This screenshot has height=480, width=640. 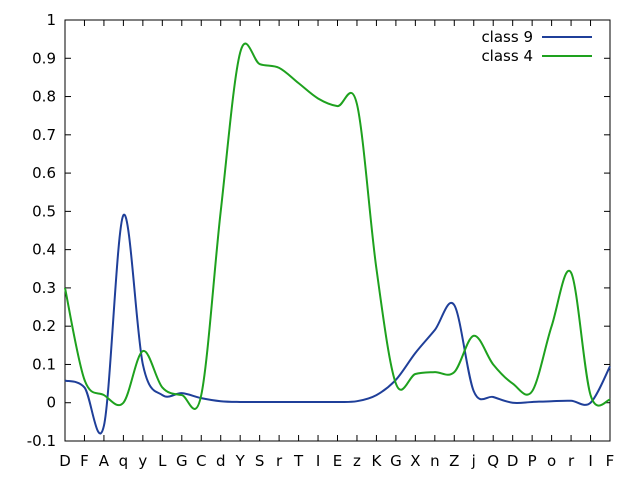 I want to click on x-tick-label: n, so click(x=435, y=461).